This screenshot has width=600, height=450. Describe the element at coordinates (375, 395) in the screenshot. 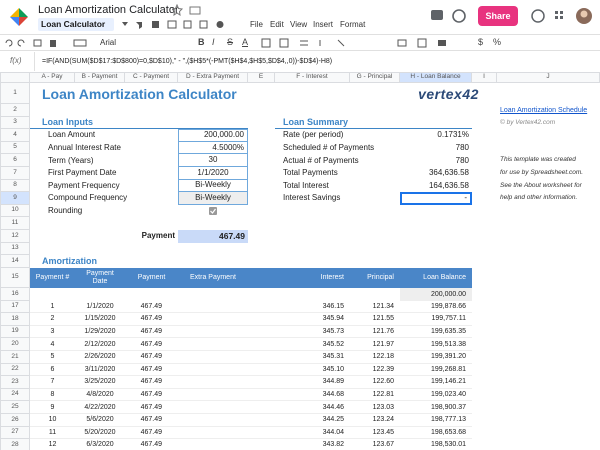

I see `table-cell: 122.81` at that location.